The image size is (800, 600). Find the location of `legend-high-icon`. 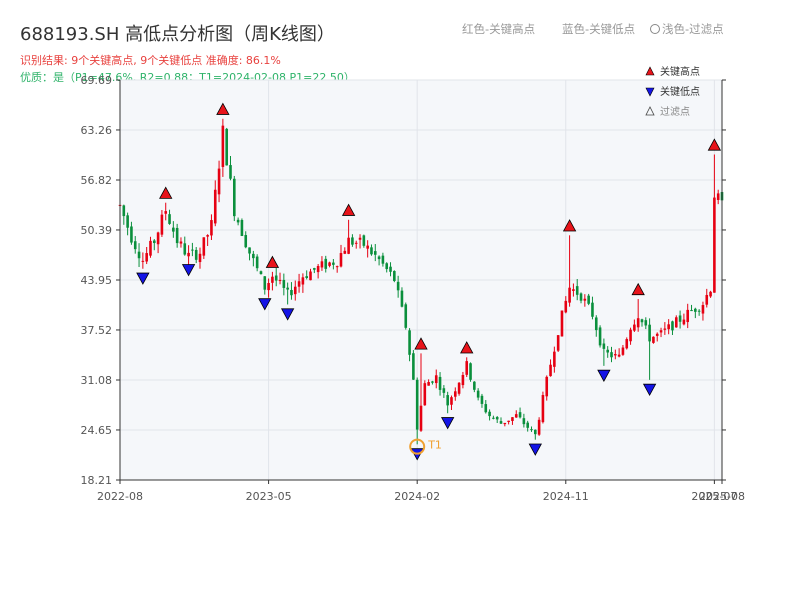

legend-high-icon is located at coordinates (650, 71).